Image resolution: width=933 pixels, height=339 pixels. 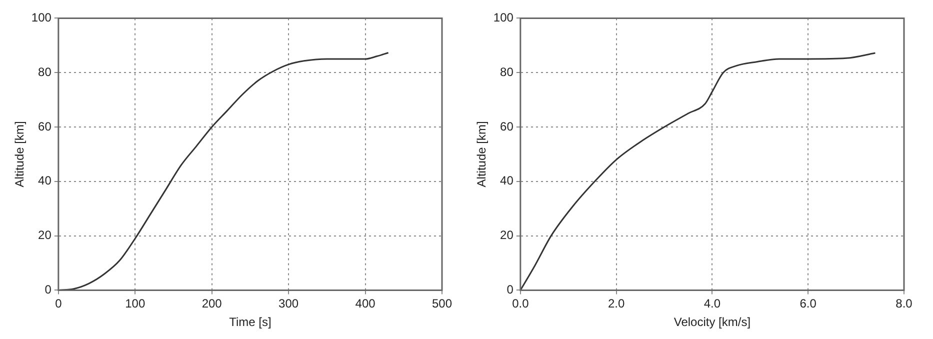 What do you see at coordinates (288, 303) in the screenshot?
I see `x-tick-label: 300` at bounding box center [288, 303].